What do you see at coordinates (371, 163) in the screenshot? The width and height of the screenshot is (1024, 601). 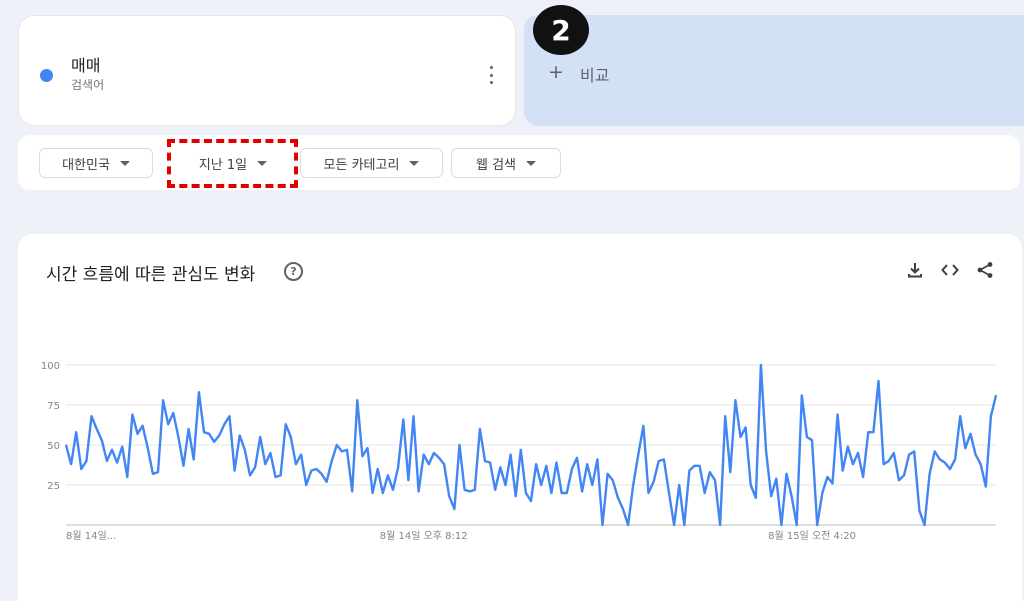 I see `category-filter-dropdown: 모든 카테고리` at bounding box center [371, 163].